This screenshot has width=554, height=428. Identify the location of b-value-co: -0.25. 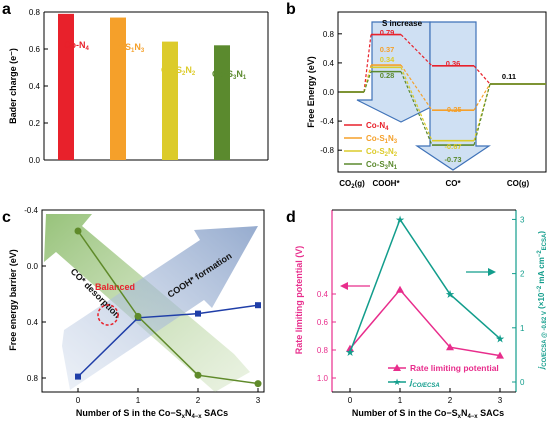
(452, 109).